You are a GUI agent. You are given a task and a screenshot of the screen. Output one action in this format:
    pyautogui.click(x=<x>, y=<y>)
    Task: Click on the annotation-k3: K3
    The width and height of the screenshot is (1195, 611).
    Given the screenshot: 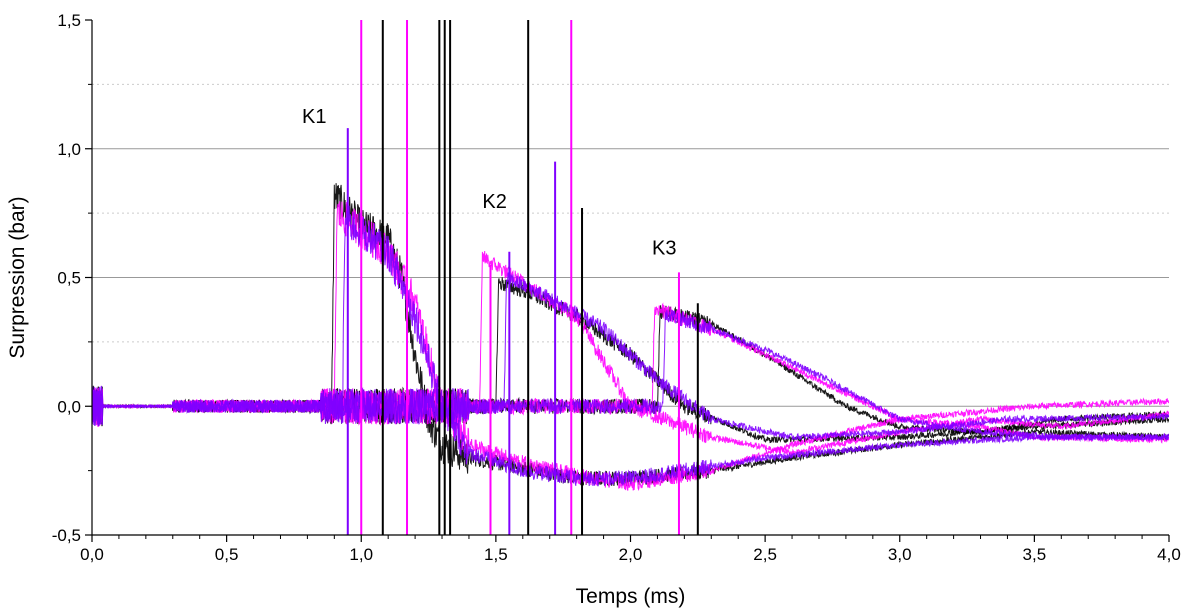 What is the action you would take?
    pyautogui.click(x=664, y=248)
    